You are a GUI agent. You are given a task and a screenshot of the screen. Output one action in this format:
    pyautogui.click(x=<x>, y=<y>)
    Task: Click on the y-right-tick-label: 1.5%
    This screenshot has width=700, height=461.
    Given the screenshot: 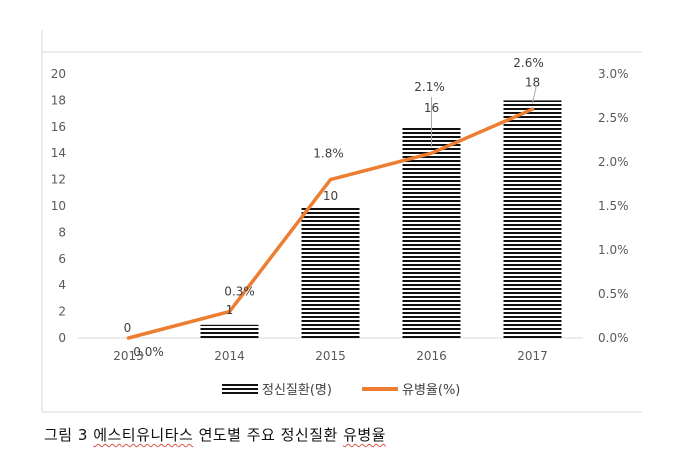 What is the action you would take?
    pyautogui.click(x=613, y=206)
    